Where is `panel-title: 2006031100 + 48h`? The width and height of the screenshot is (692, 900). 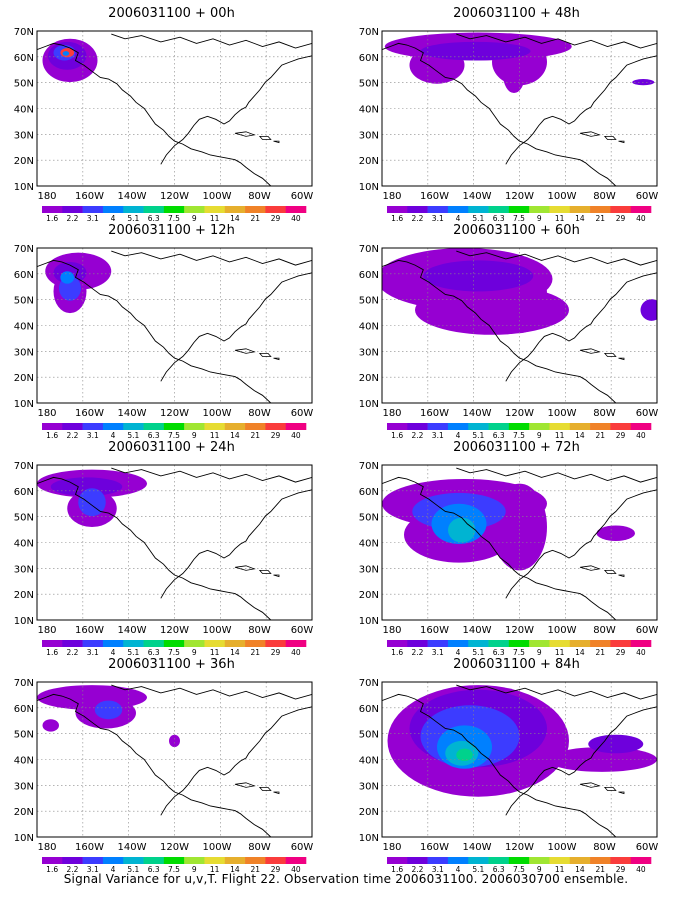 panel-title: 2006031100 + 48h is located at coordinates (516, 13).